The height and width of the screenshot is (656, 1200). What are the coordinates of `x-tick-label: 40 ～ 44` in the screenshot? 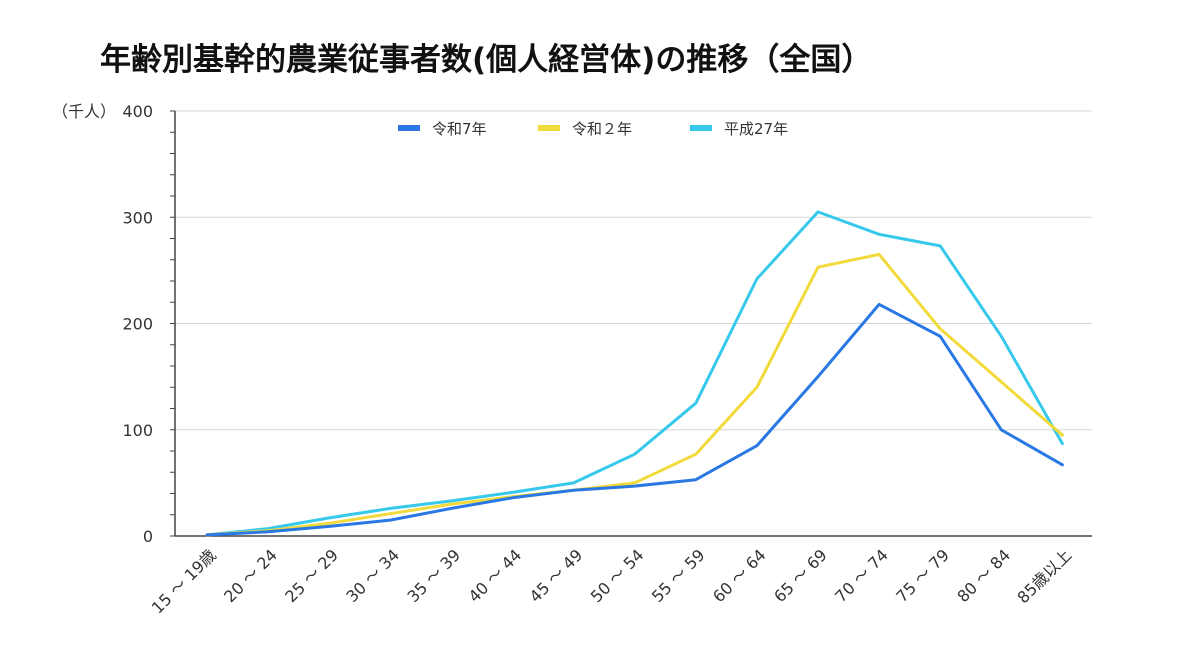 It's located at (495, 575).